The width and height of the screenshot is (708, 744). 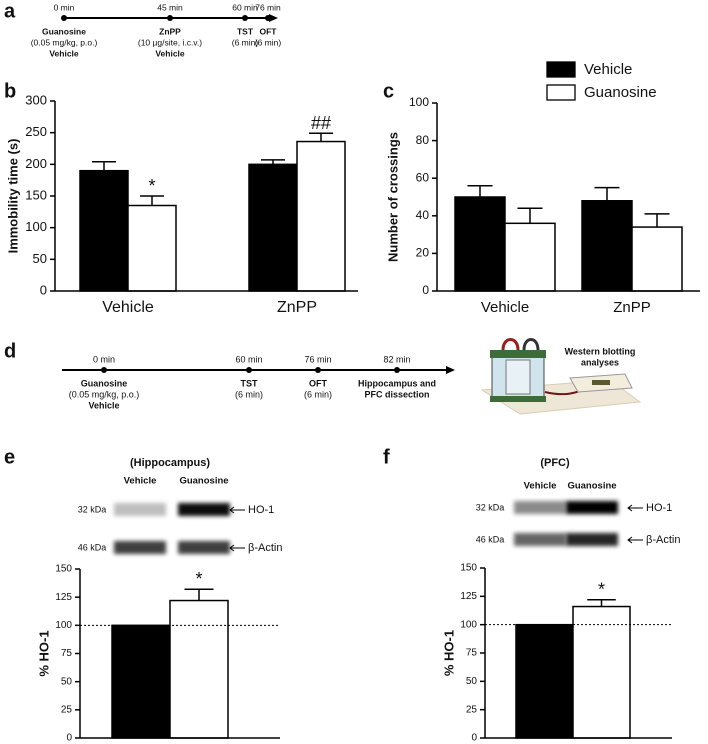 What do you see at coordinates (170, 7) in the screenshot?
I see `timeline-time: 45 min` at bounding box center [170, 7].